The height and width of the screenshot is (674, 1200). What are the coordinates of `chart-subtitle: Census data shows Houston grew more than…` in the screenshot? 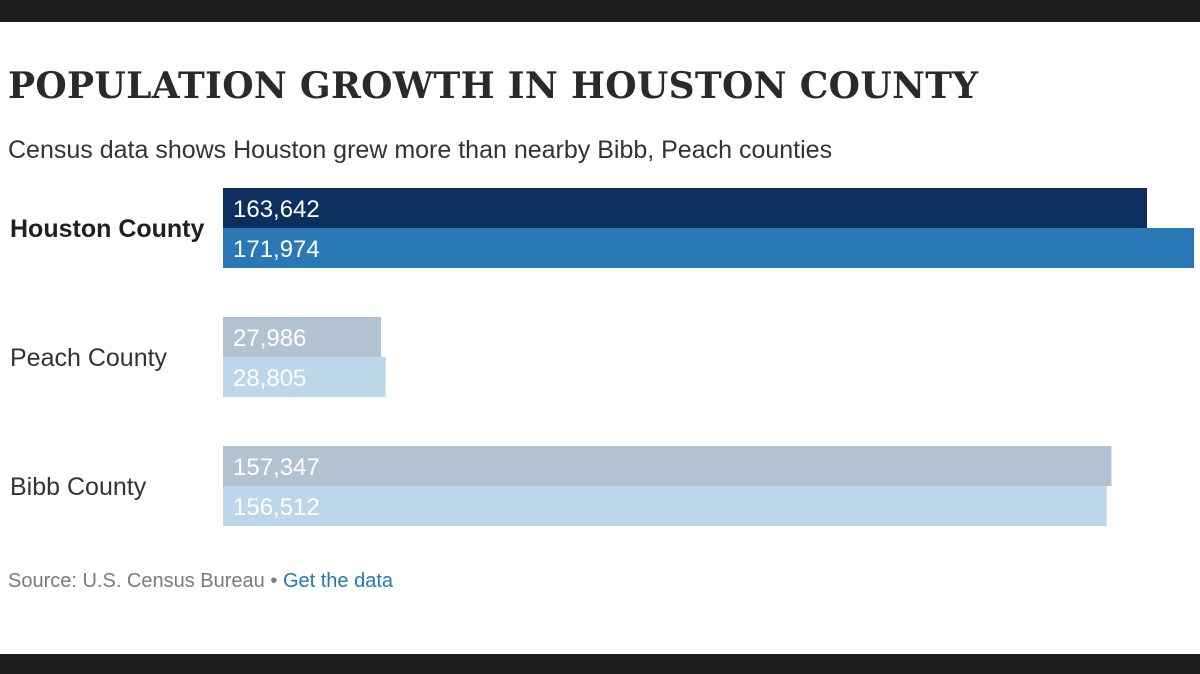 It's located at (420, 150).